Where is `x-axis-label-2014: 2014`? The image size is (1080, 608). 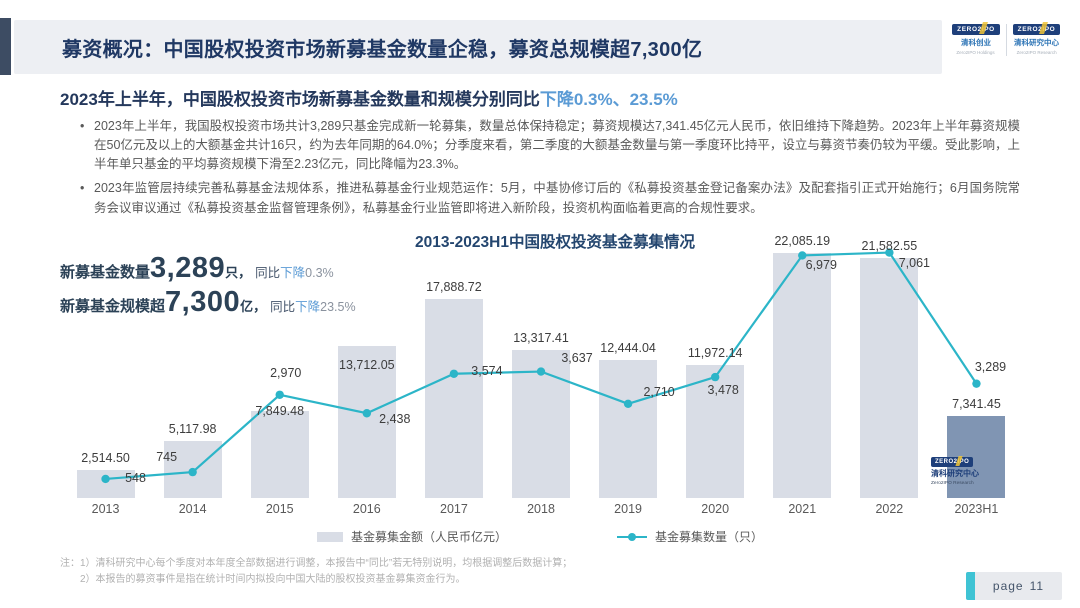 x-axis-label-2014: 2014 is located at coordinates (192, 509).